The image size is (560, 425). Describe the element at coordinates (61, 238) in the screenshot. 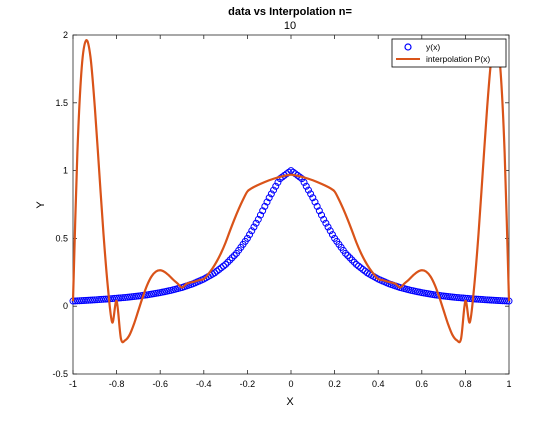

I see `y-tick-label: 0.5` at that location.